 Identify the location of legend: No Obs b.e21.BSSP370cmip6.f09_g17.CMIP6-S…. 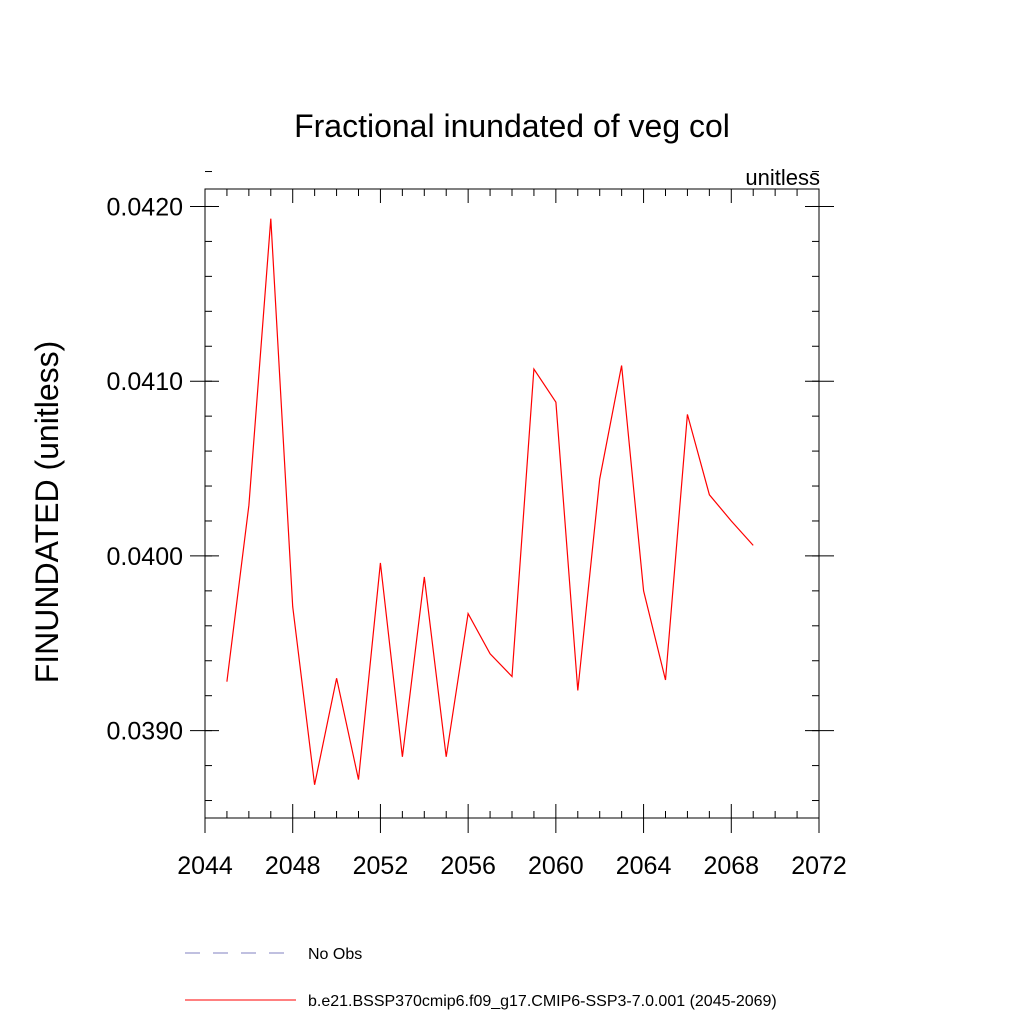
(481, 978).